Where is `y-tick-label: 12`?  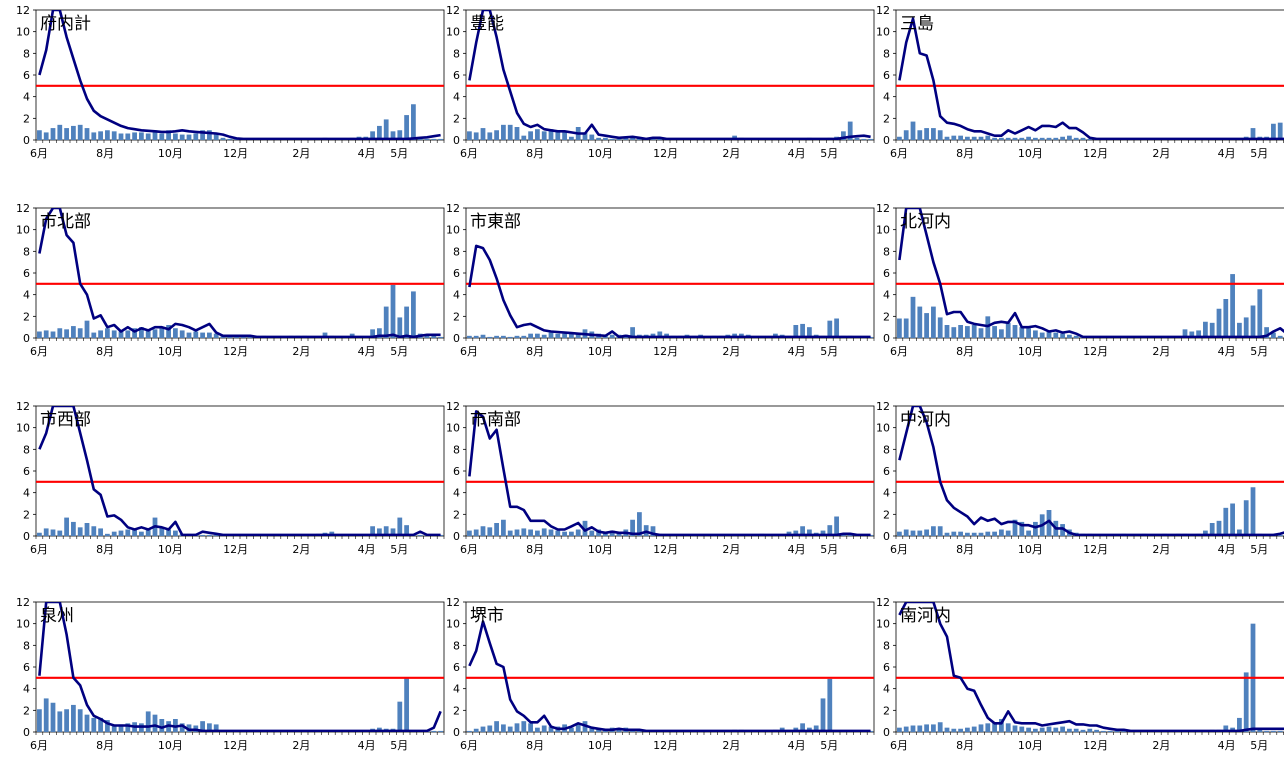 y-tick-label: 12 is located at coordinates (453, 602).